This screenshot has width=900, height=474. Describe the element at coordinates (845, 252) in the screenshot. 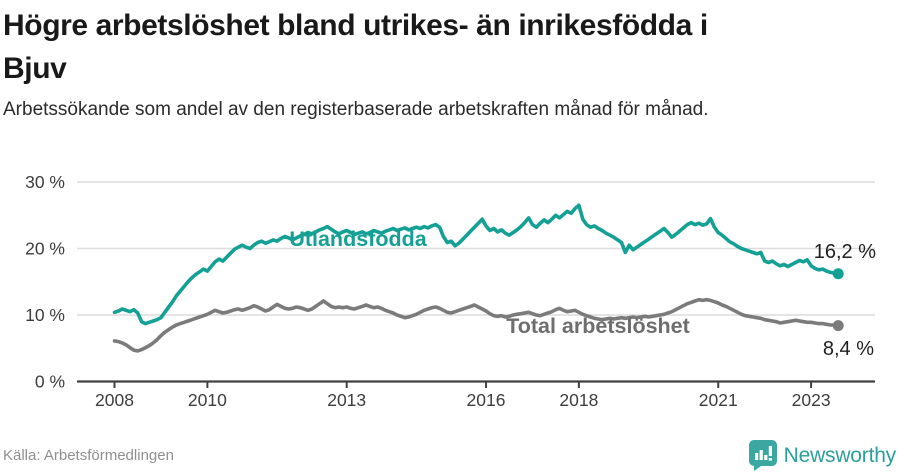

I see `end-value-label-utlandsfodda: 16,2 %` at that location.